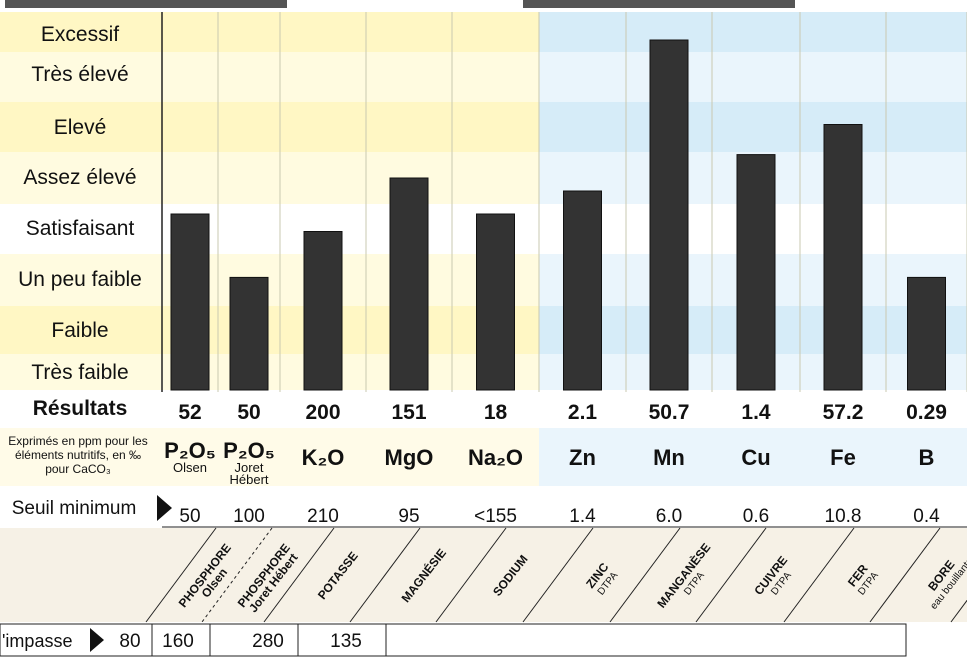 This screenshot has width=967, height=661. What do you see at coordinates (756, 412) in the screenshot?
I see `result-value: 1.4` at bounding box center [756, 412].